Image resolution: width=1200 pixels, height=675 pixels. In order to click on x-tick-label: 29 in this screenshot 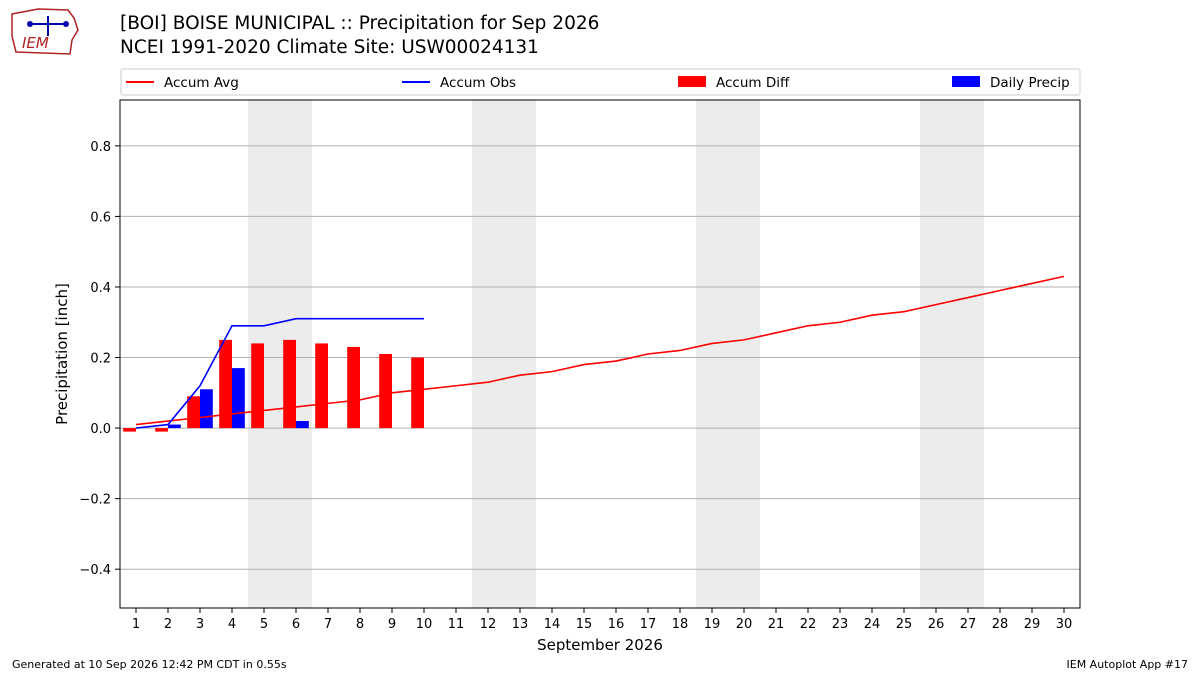, I will do `click(1032, 624)`.